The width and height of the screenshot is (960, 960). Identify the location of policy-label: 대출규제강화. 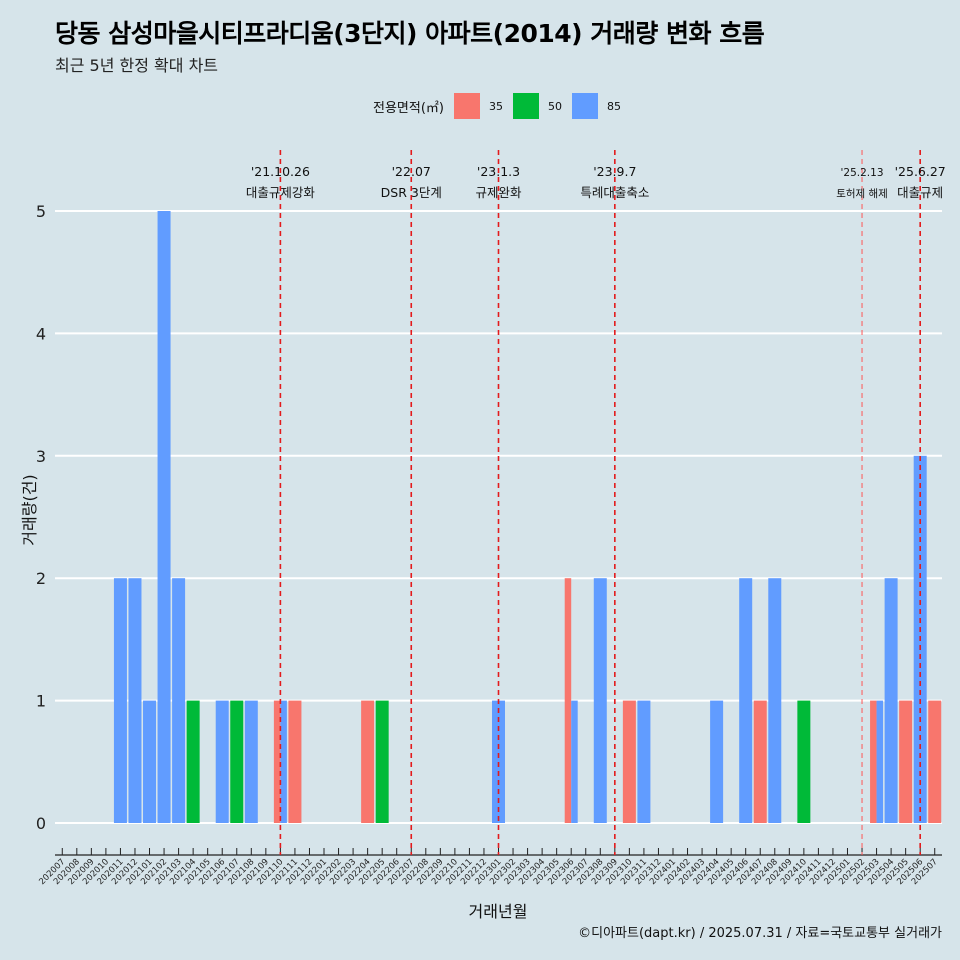
(281, 192).